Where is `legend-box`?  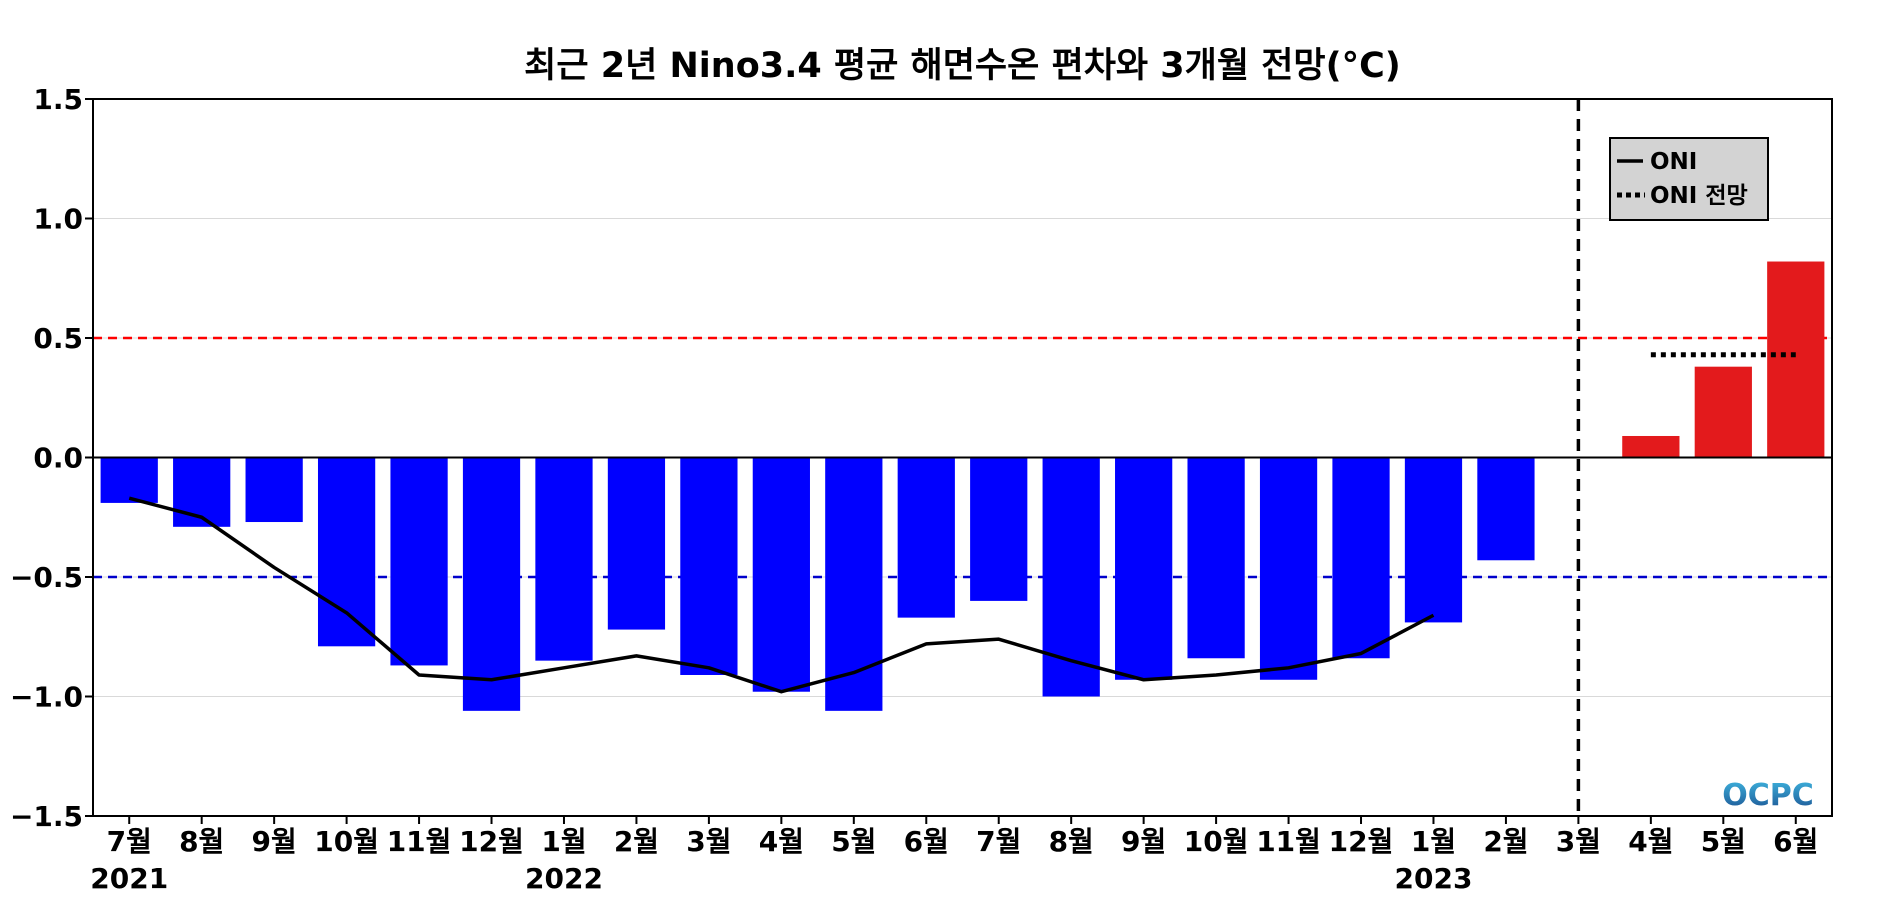 legend-box is located at coordinates (1689, 179).